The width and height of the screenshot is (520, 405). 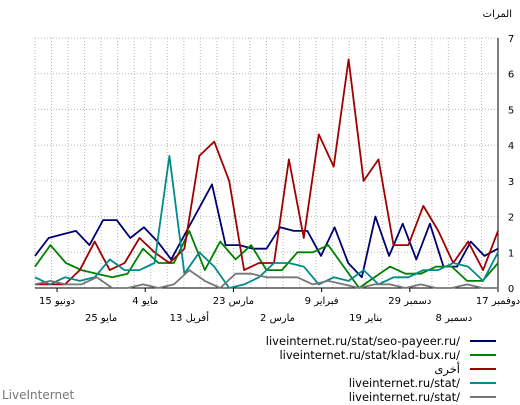 I want to click on y-tick-label: 7, so click(x=511, y=39).